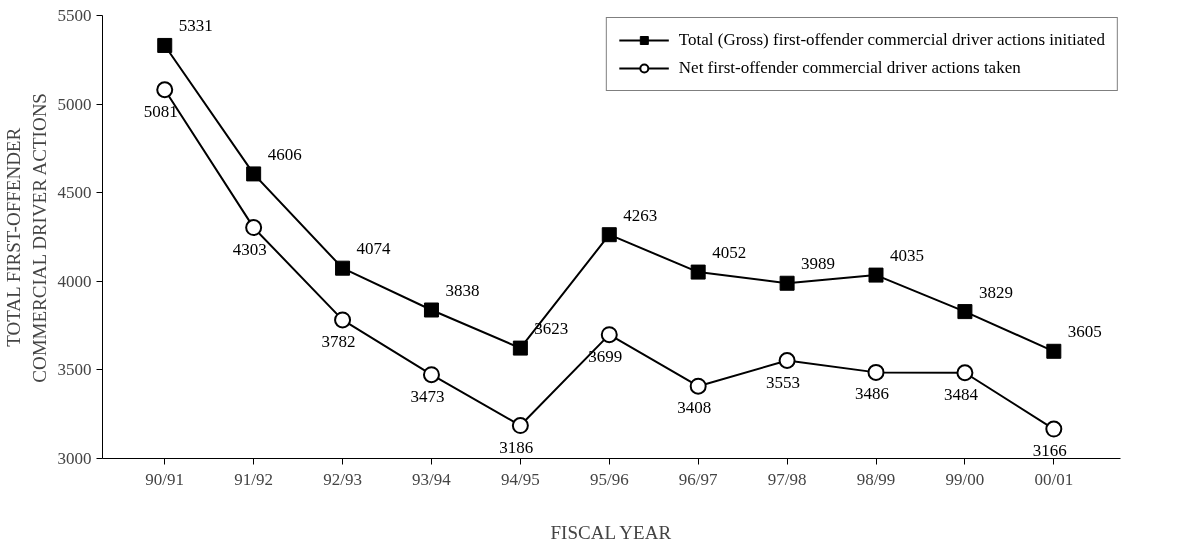  I want to click on data-label: 3829, so click(995, 292).